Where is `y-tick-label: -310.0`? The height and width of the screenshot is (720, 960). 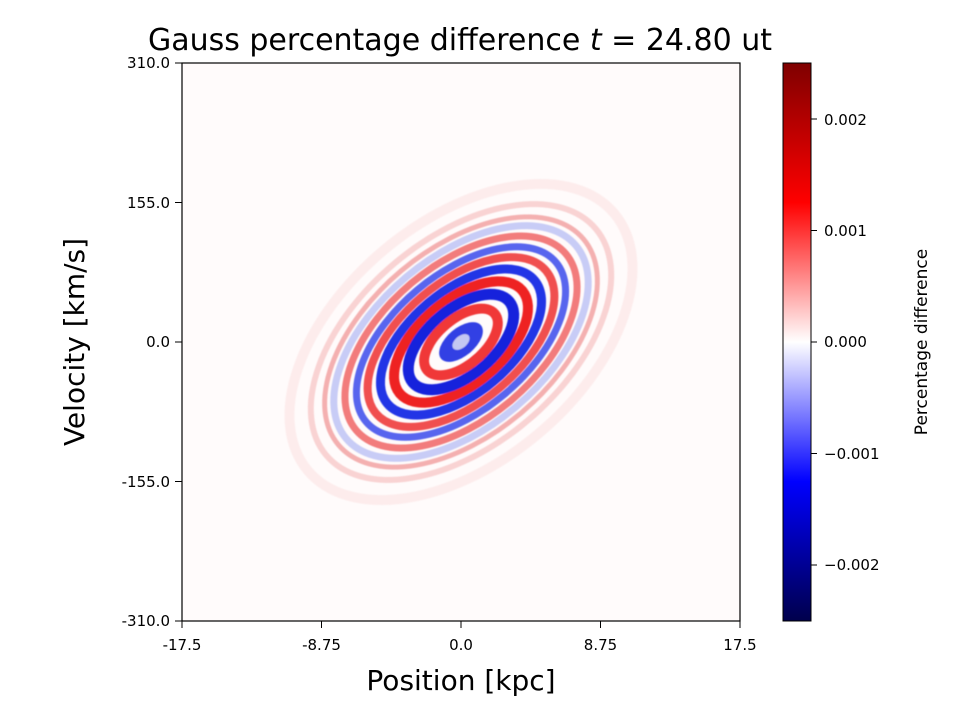 y-tick-label: -310.0 is located at coordinates (146, 621).